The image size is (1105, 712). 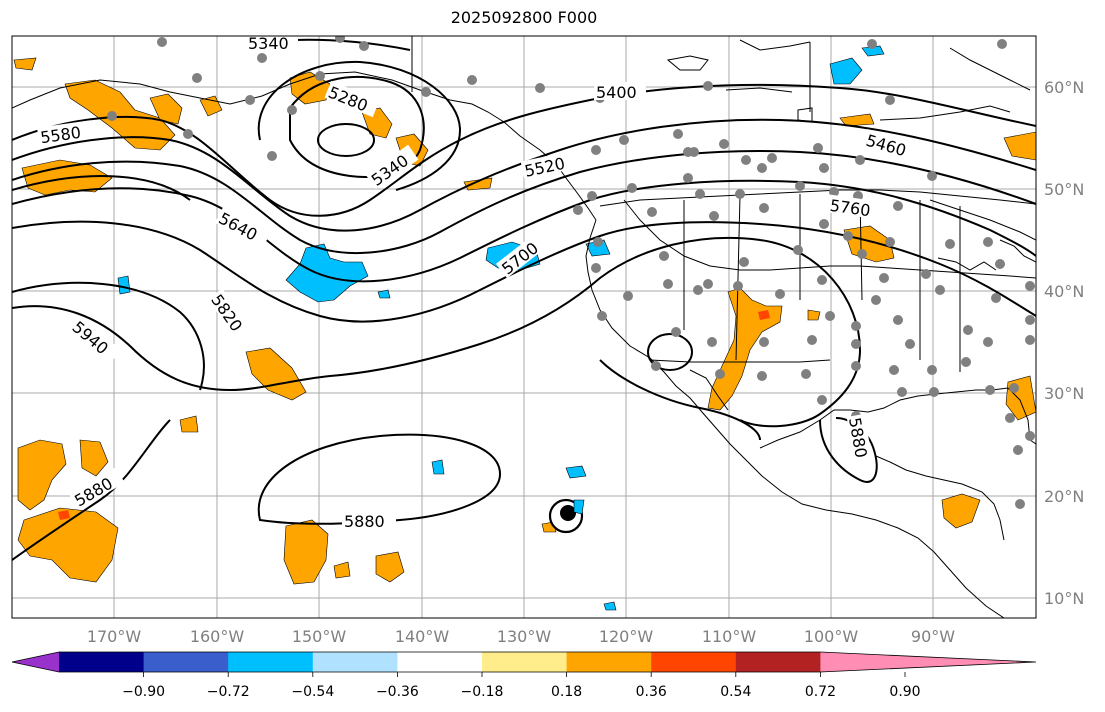 I want to click on colorbar-extend-min, so click(x=35, y=662).